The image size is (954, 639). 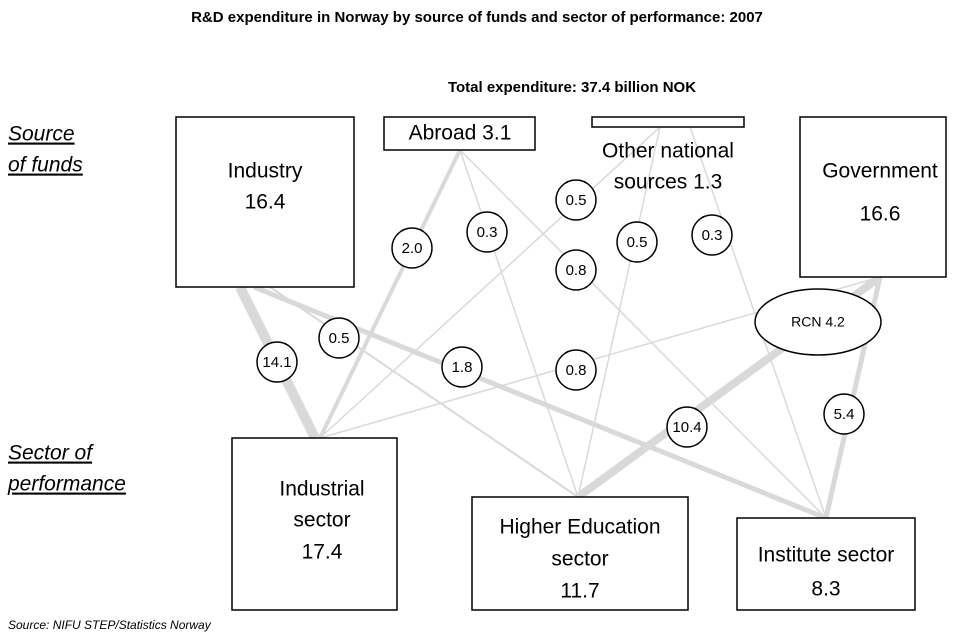 What do you see at coordinates (826, 555) in the screenshot?
I see `sector-label: Institute sector` at bounding box center [826, 555].